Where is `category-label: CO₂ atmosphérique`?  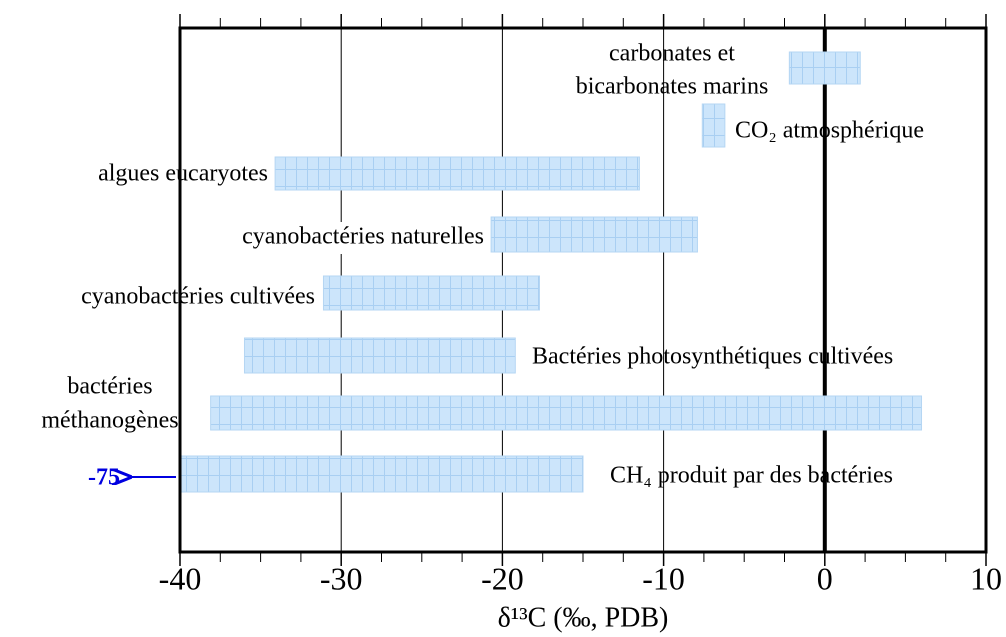 category-label: CO₂ atmosphérique is located at coordinates (829, 131).